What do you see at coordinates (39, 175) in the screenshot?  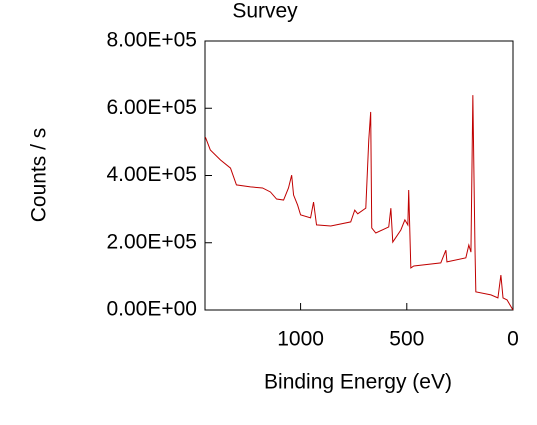 I see `y-axis-label: Counts / s` at bounding box center [39, 175].